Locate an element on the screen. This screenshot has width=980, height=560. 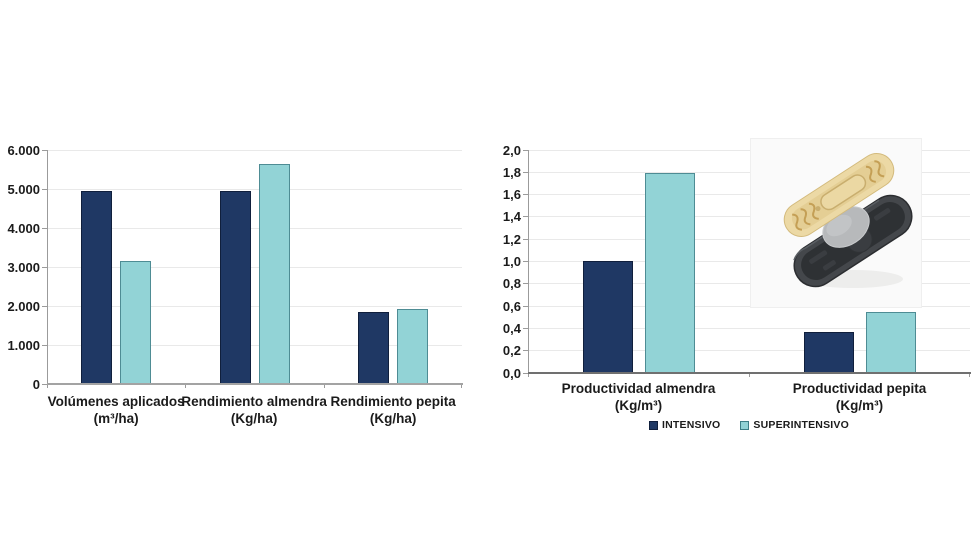
legend-item: INTENSIVO is located at coordinates (684, 425).